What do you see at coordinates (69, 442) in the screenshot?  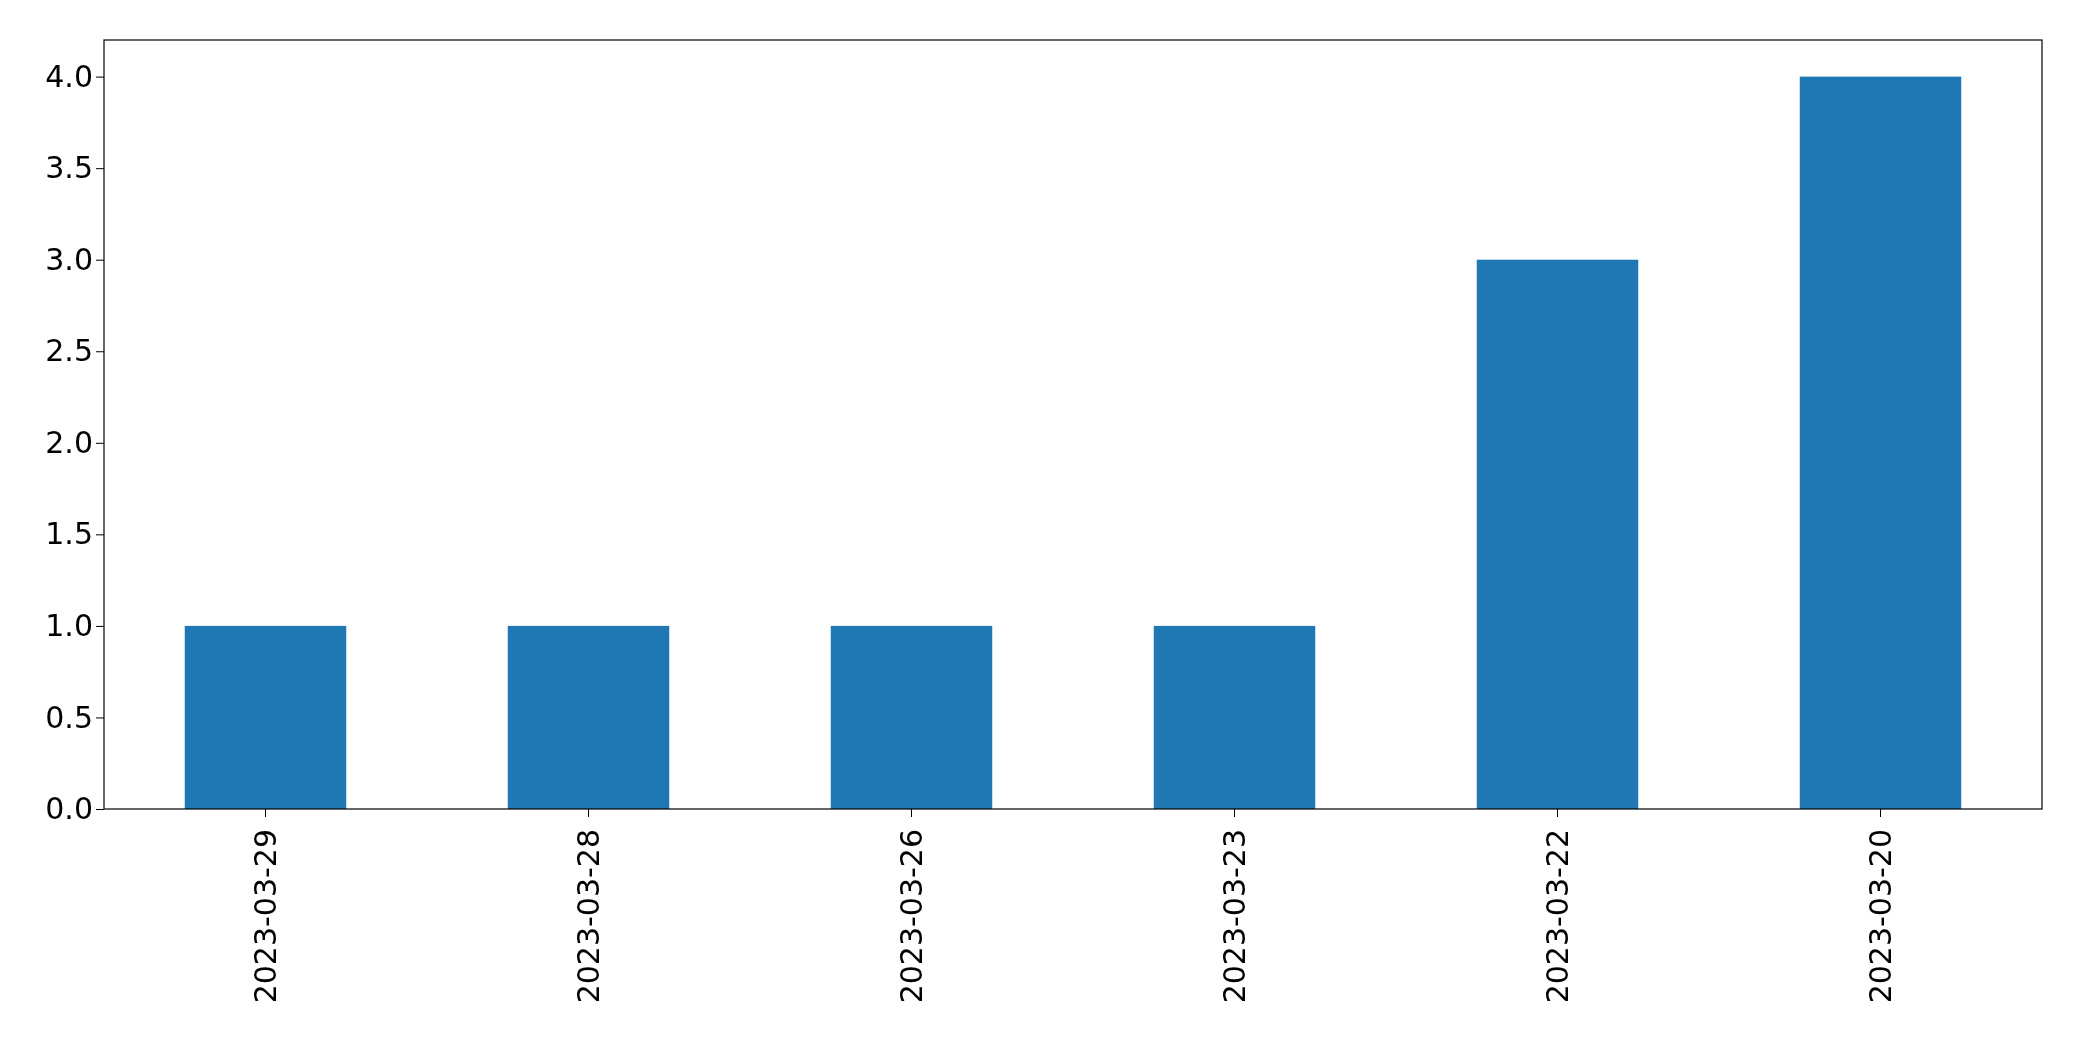 I see `y-tick-label: 2.0` at bounding box center [69, 442].